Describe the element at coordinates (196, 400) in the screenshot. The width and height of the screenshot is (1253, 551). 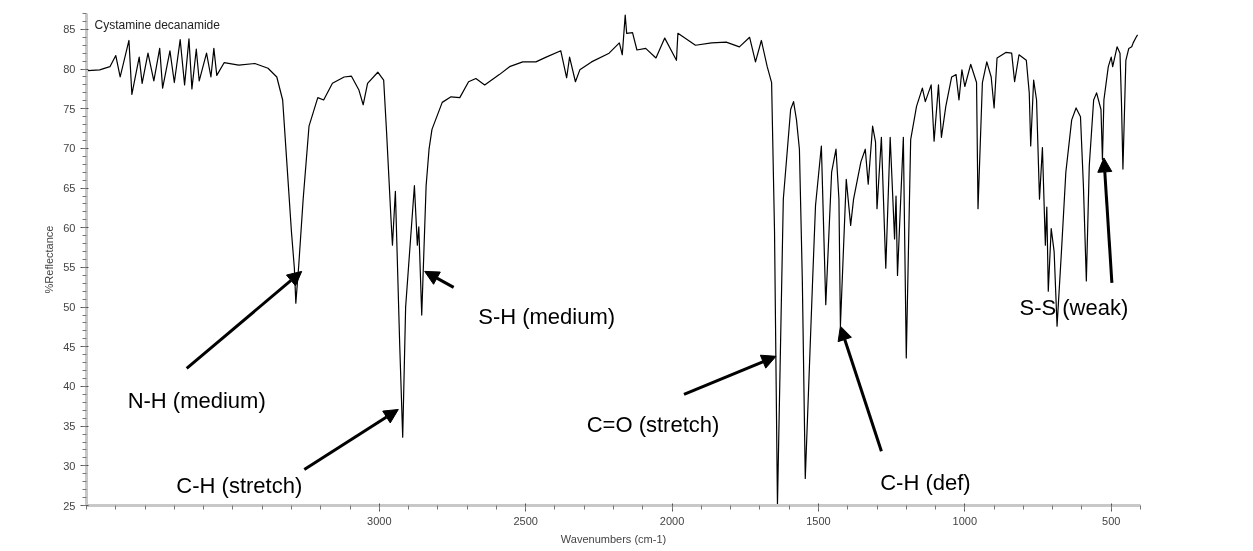
I see `annotation: N-H (medium)` at that location.